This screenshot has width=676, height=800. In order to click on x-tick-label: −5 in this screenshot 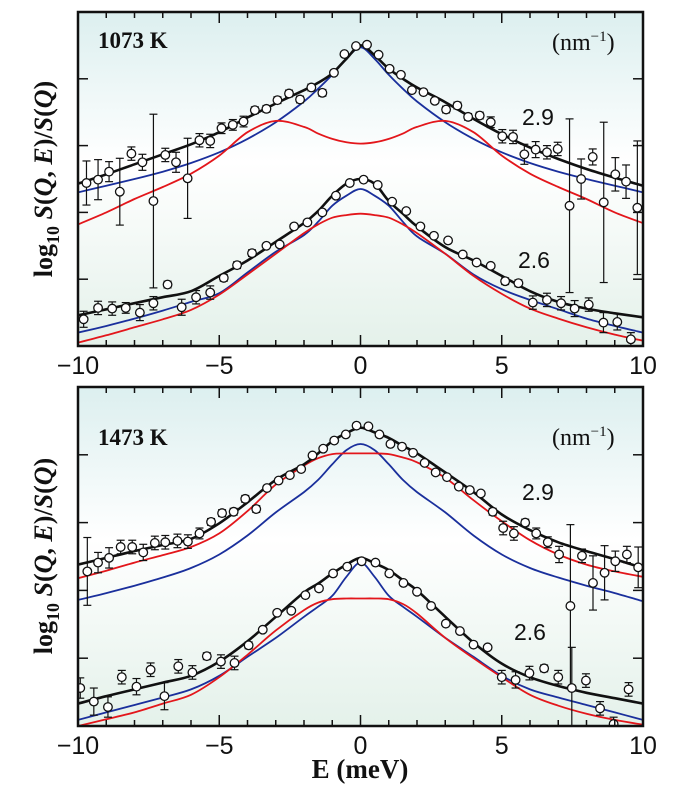, I will do `click(219, 746)`.